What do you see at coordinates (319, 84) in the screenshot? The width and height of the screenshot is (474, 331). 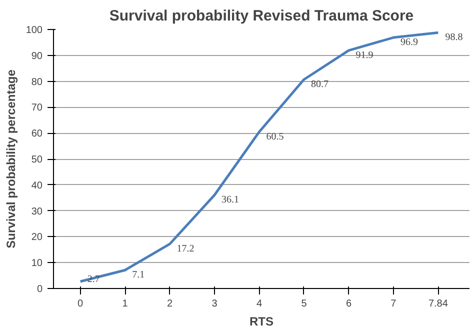 I see `data-label: 80.7` at bounding box center [319, 84].